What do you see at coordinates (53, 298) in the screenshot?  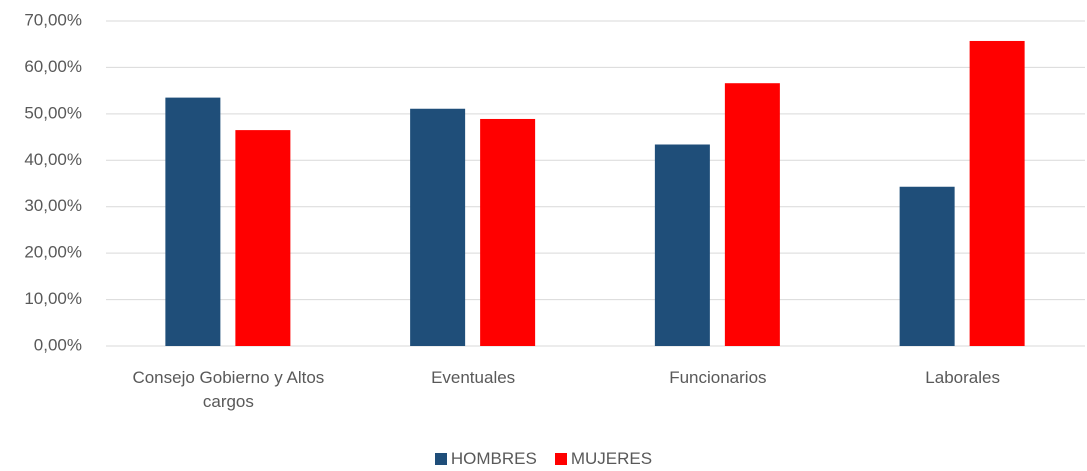 I see `y-tick-label: 10,00%` at bounding box center [53, 298].